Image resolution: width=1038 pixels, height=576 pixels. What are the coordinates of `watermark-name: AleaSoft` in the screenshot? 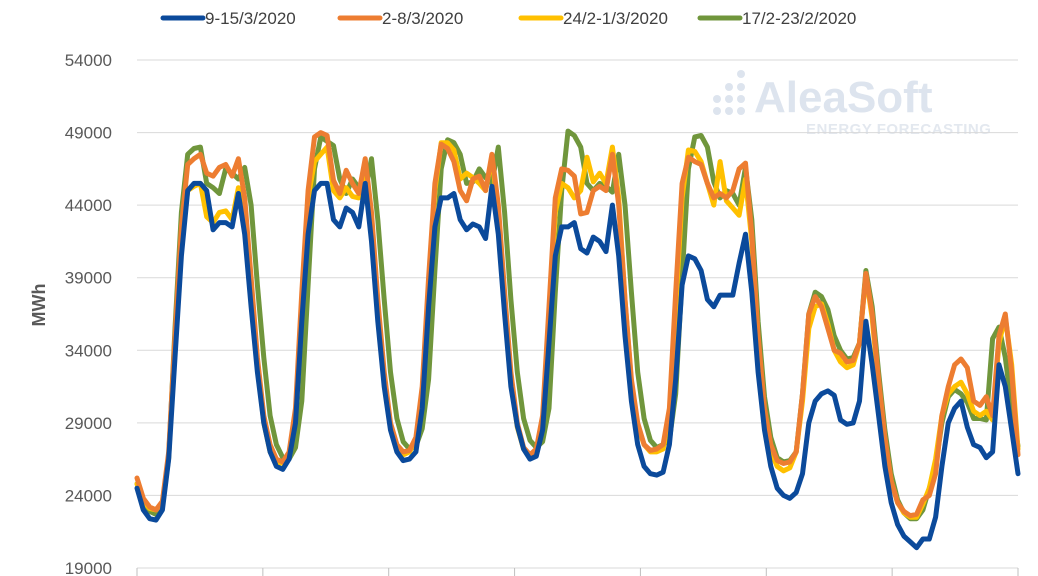 It's located at (843, 97).